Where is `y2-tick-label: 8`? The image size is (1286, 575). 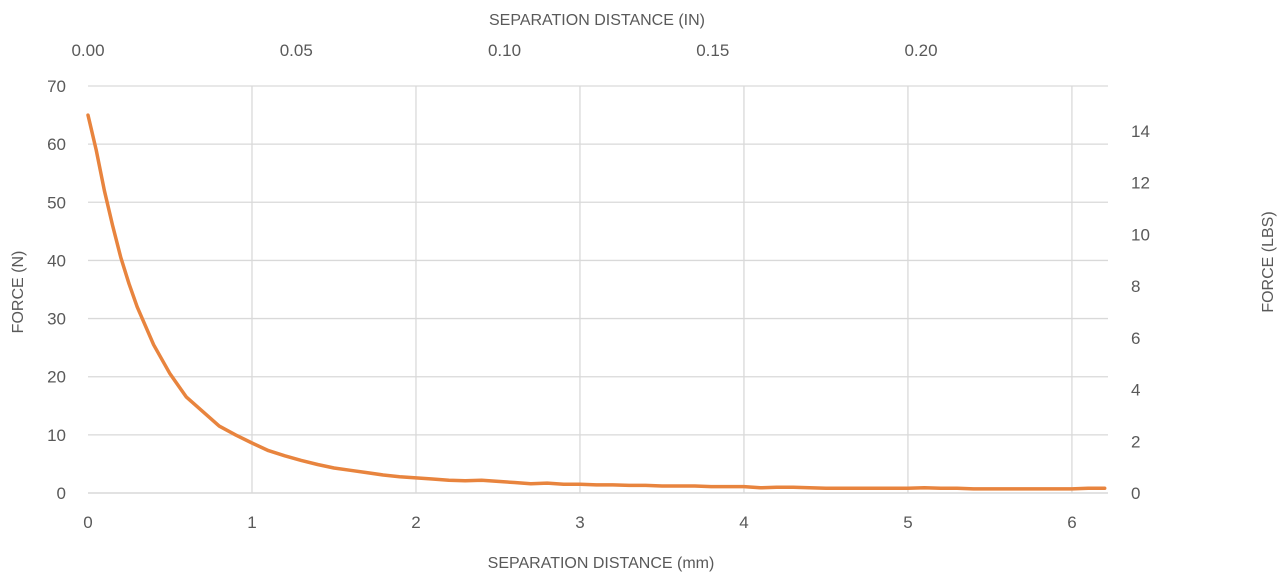 y2-tick-label: 8 is located at coordinates (1135, 286).